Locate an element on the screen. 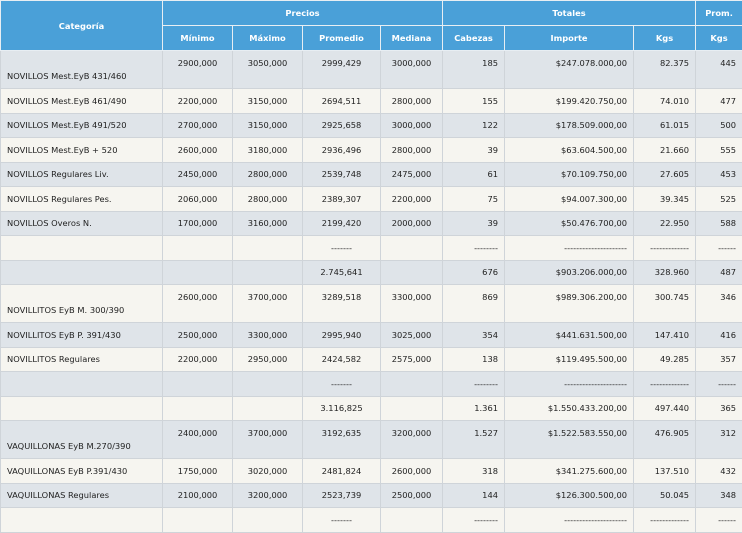 The width and height of the screenshot is (742, 533). cell-kgs: 21.660 is located at coordinates (665, 150).